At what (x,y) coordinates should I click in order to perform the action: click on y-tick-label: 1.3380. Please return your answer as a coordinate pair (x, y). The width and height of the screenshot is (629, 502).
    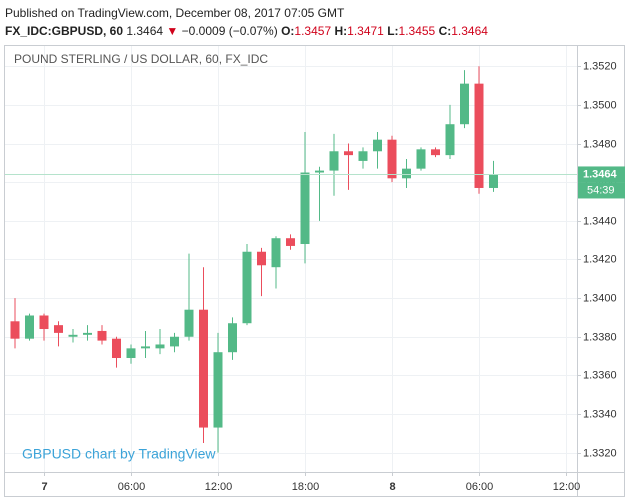
    Looking at the image, I should click on (600, 337).